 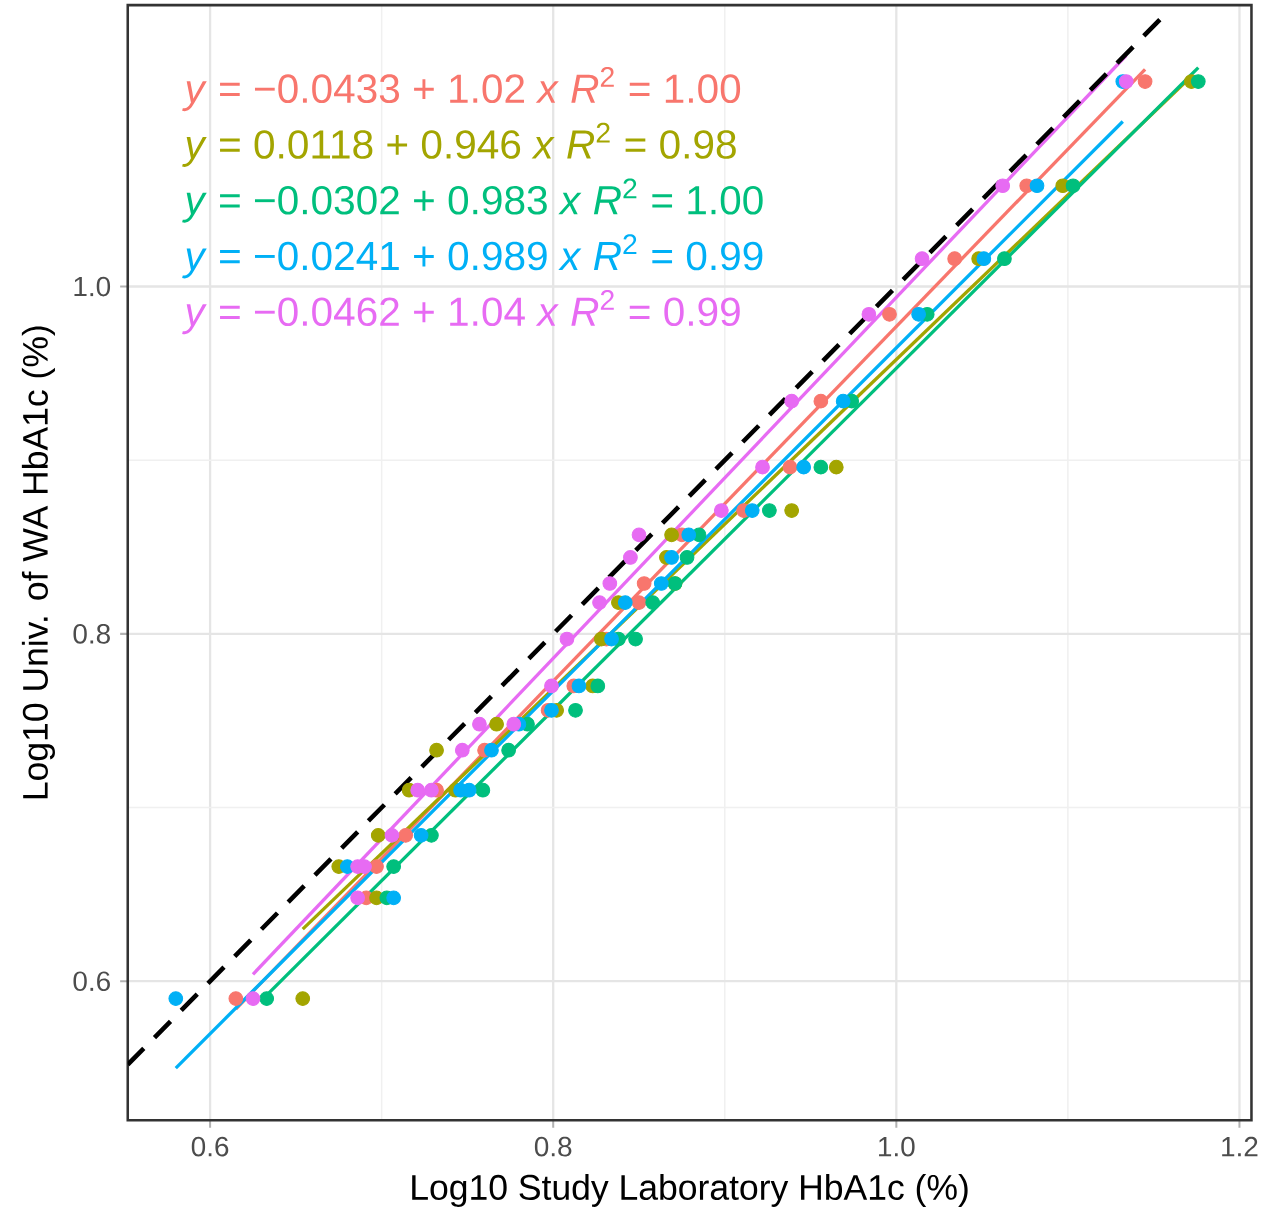 I want to click on y-tick-label: 0.6, so click(x=91, y=981).